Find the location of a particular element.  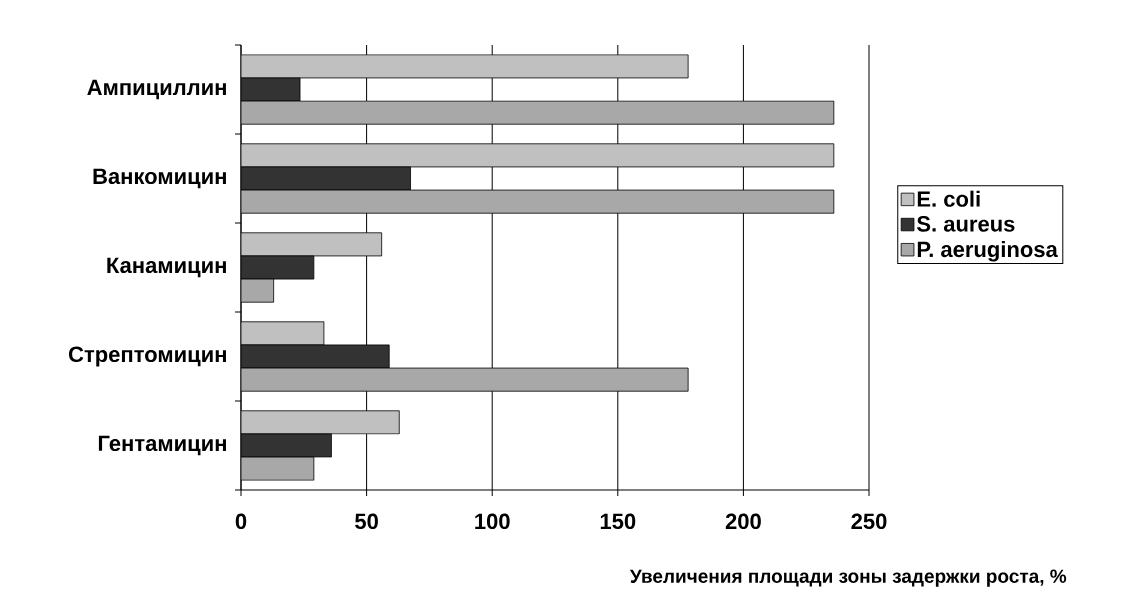

x-tick-label: 0 is located at coordinates (241, 521).